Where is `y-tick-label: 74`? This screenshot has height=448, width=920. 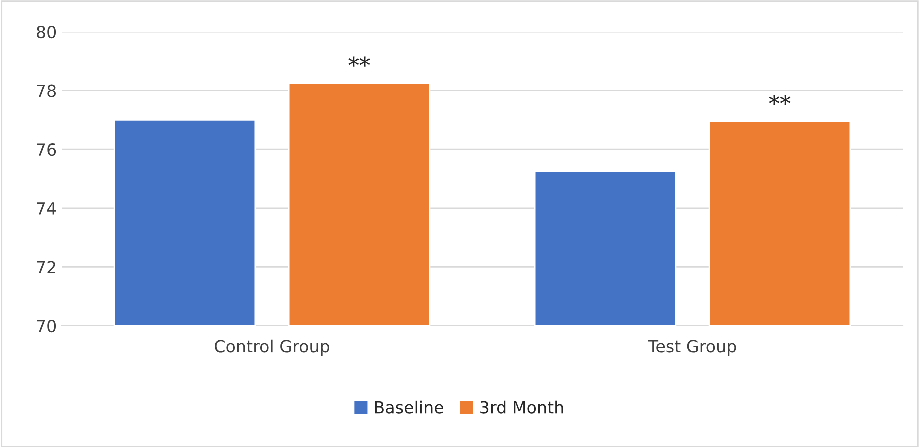 y-tick-label: 74 is located at coordinates (46, 208).